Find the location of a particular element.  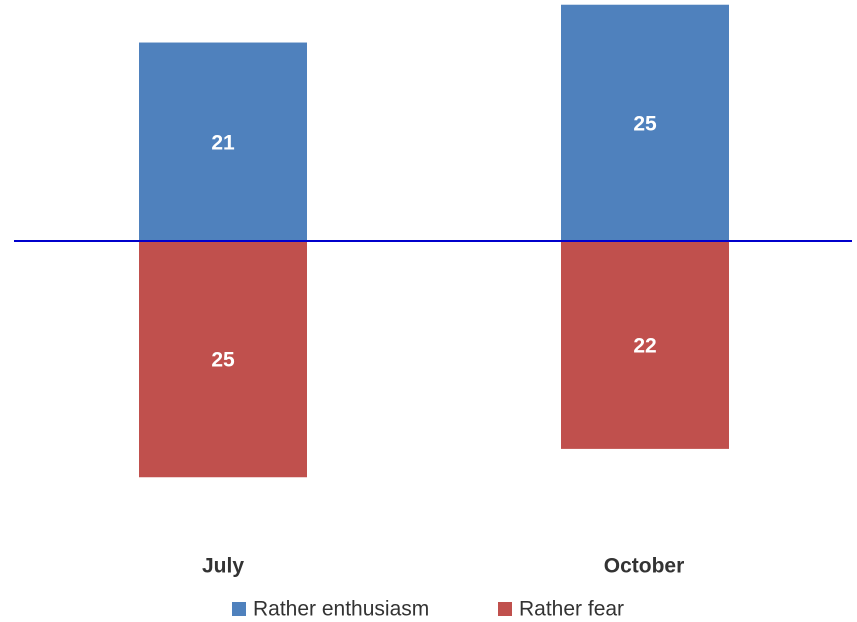

data-label: 21 is located at coordinates (223, 142).